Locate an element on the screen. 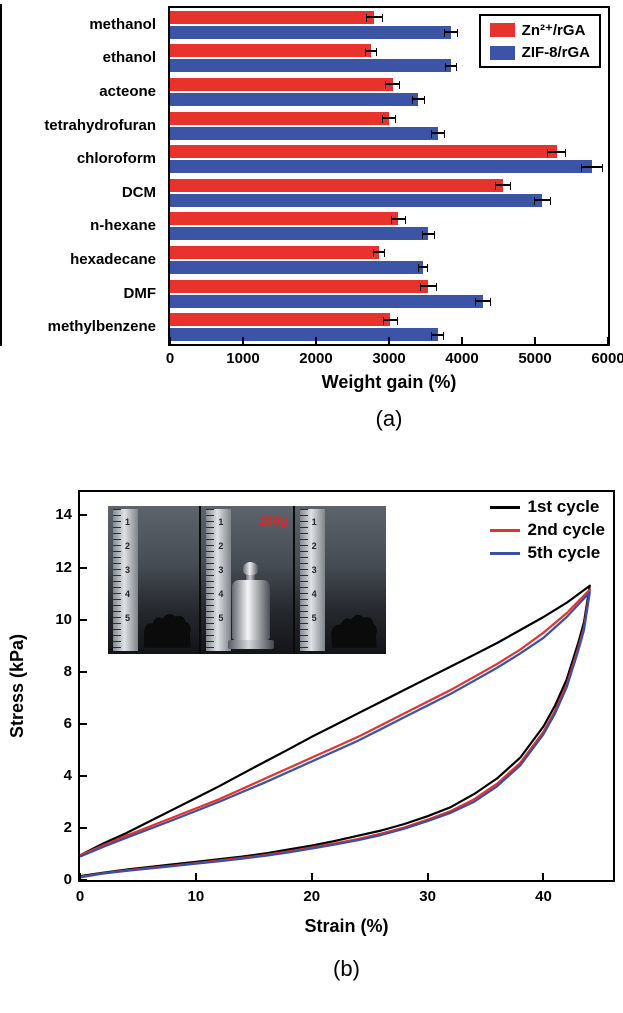 The height and width of the screenshot is (1013, 623). y-tick-label: 10 is located at coordinates (63, 619).